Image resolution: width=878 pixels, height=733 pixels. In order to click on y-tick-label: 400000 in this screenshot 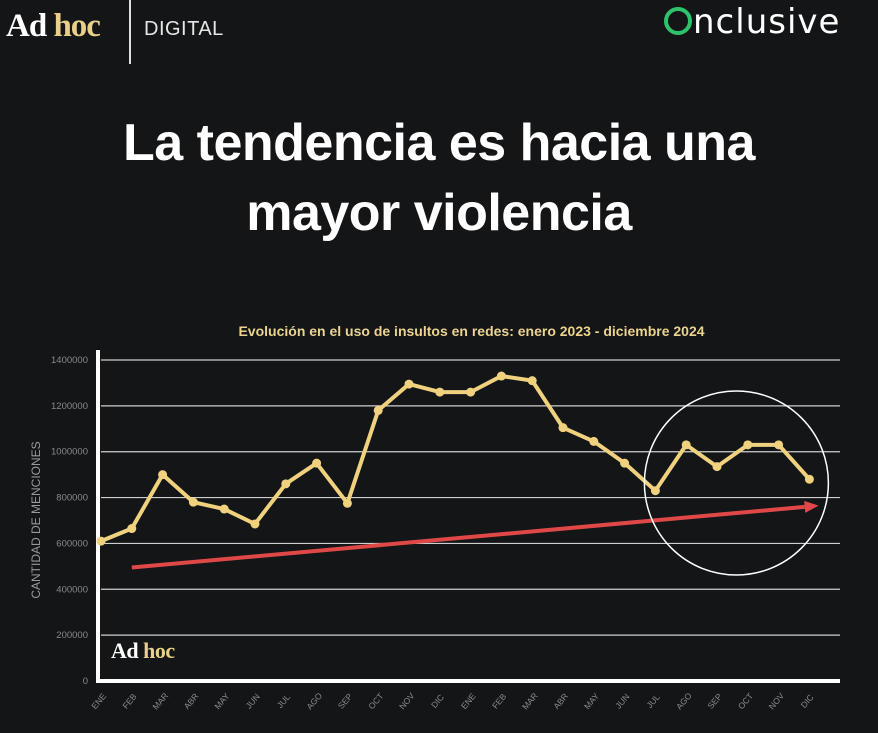, I will do `click(72, 589)`.